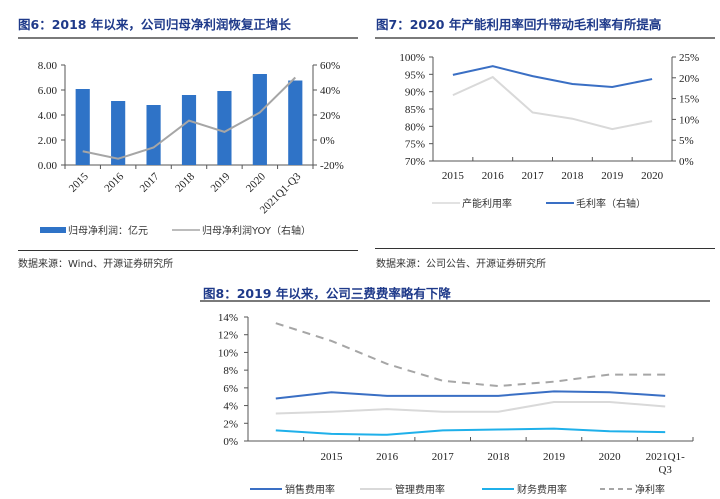 The width and height of the screenshot is (720, 499). Describe the element at coordinates (331, 457) in the screenshot. I see `fig8-x-tick-label: 2015` at that location.